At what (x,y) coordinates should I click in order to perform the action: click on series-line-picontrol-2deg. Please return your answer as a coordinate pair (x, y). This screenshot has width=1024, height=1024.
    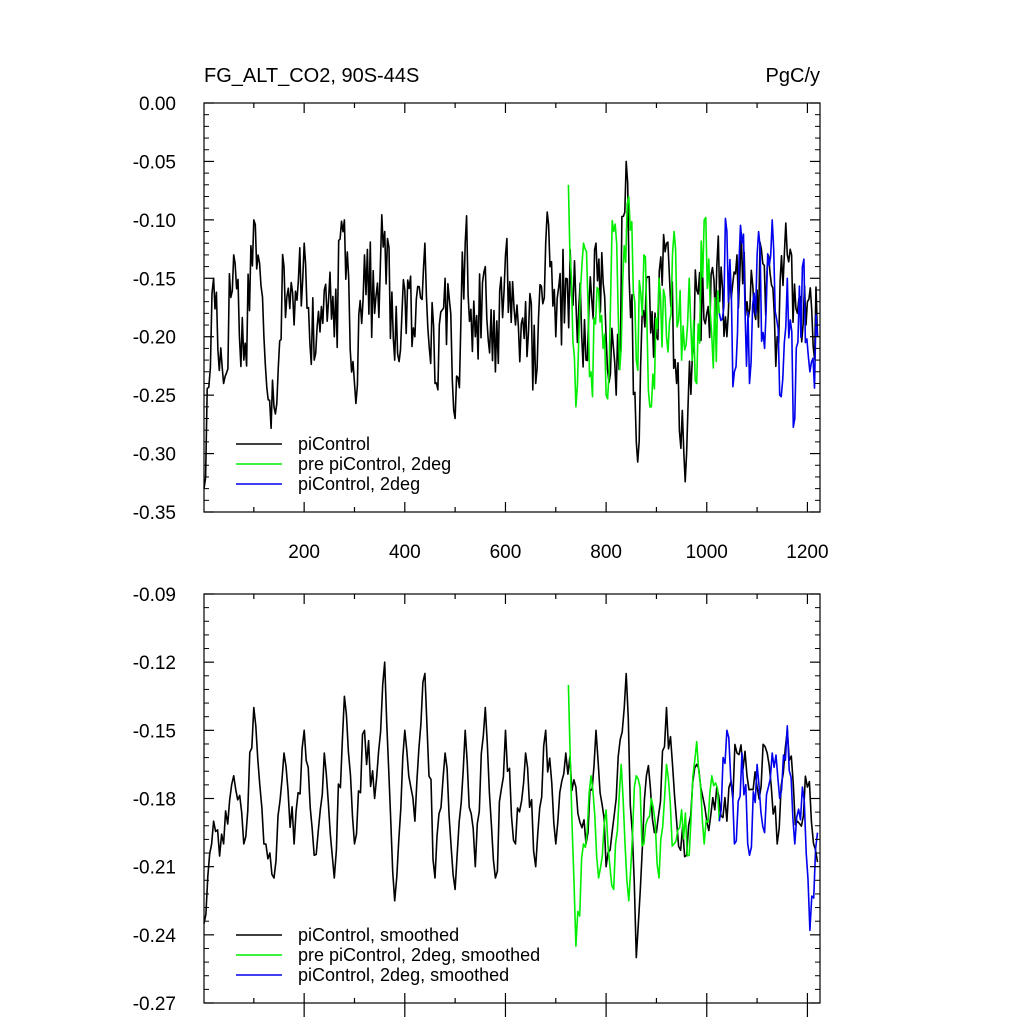
    Looking at the image, I should click on (768, 322).